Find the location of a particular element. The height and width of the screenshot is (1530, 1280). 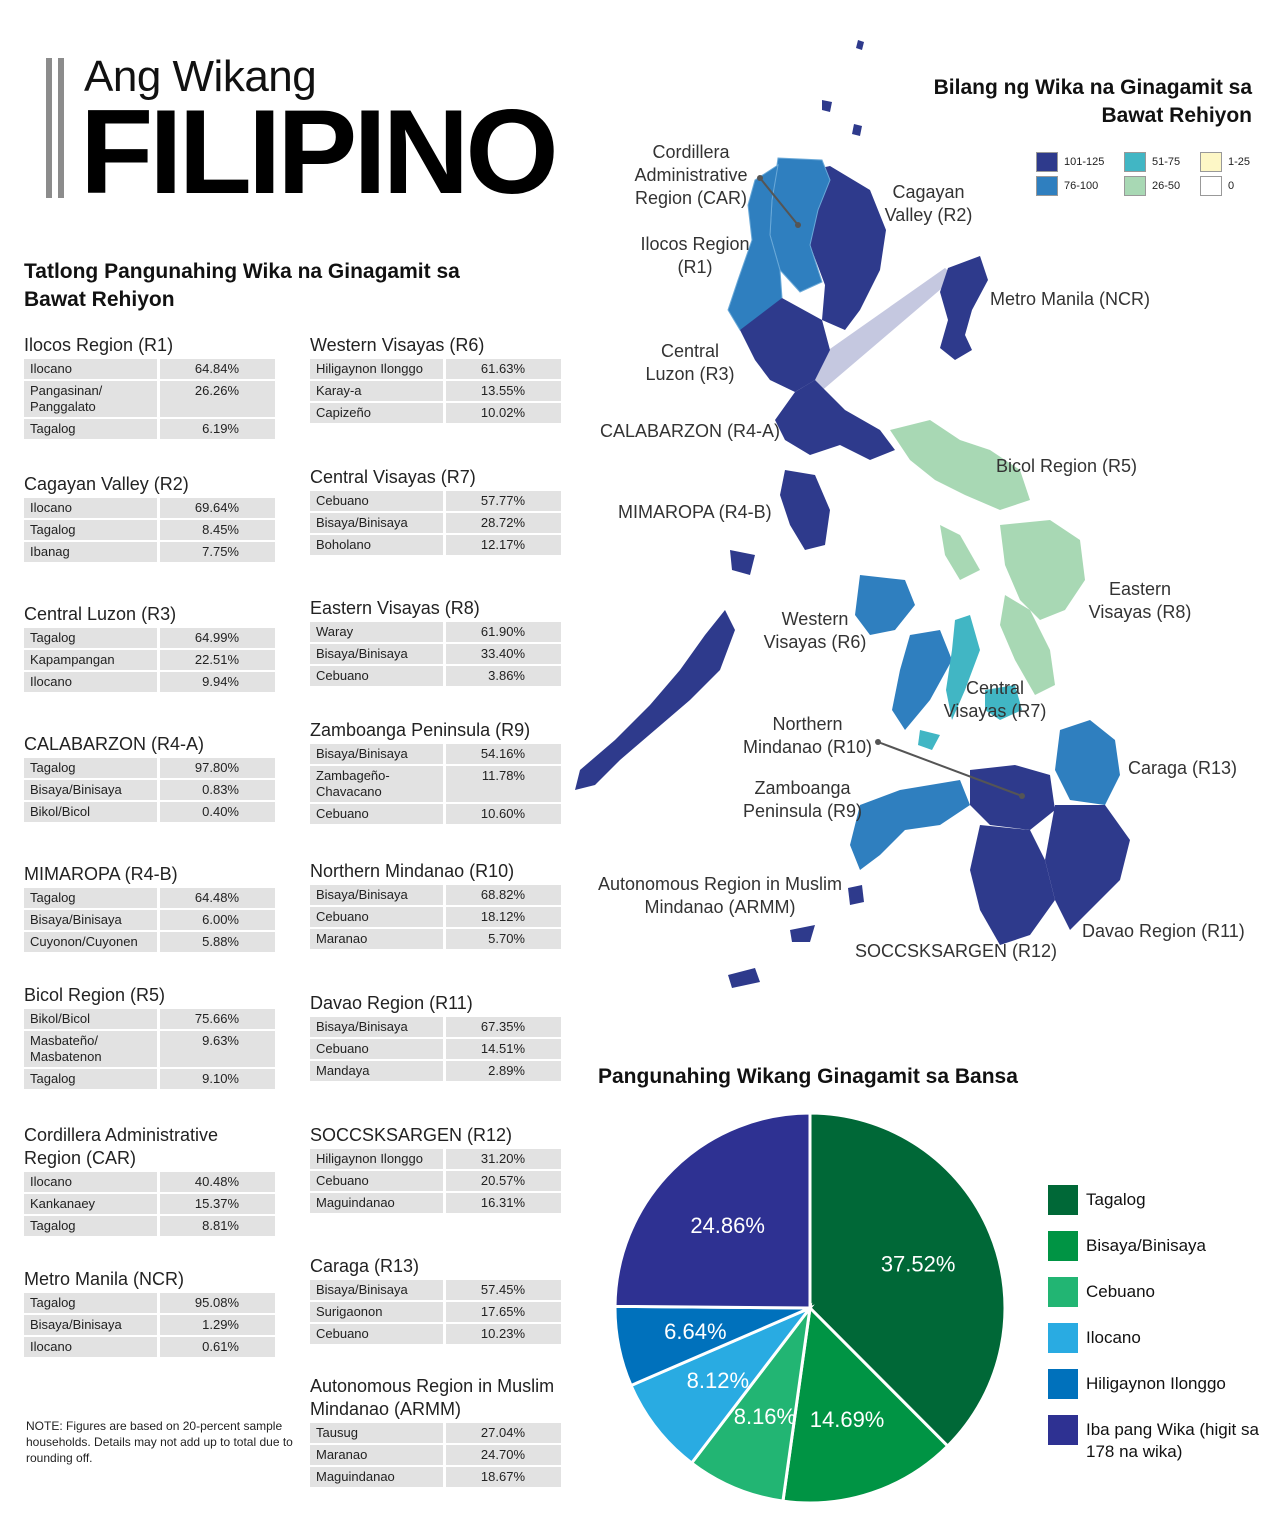

region-name: CALABARZON (R4-A) is located at coordinates (114, 744).